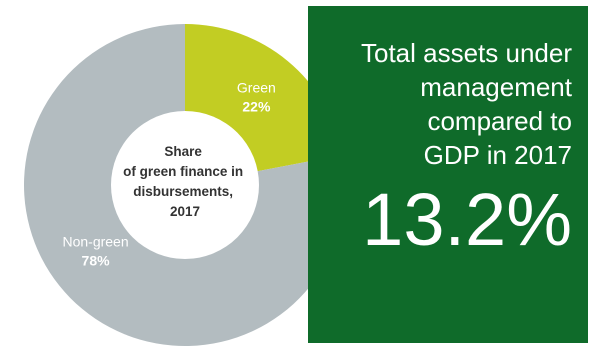 The width and height of the screenshot is (593, 349). Describe the element at coordinates (183, 151) in the screenshot. I see `center-label-line-1: Share` at that location.